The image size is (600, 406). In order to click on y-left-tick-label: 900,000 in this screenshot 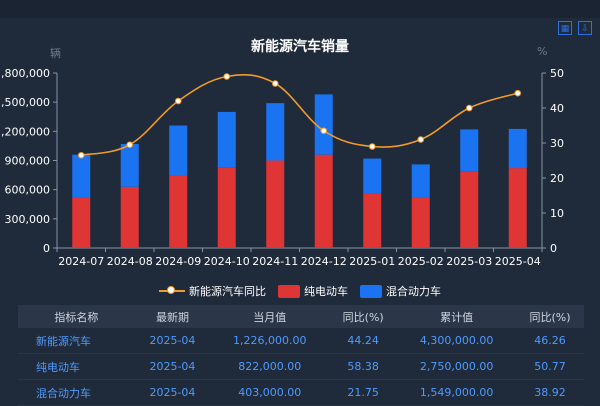, I will do `click(28, 161)`.